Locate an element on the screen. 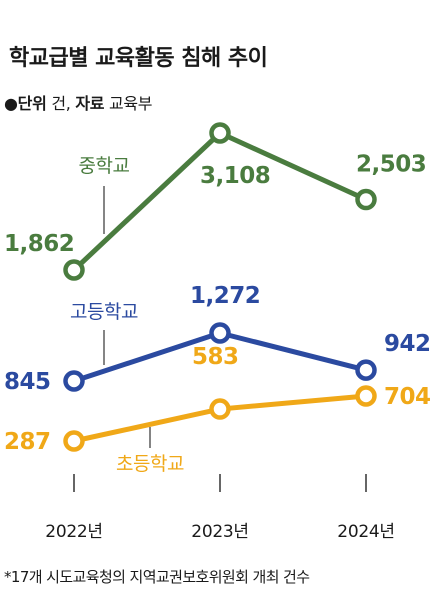 This screenshot has width=441, height=601. source-value: 교육부 is located at coordinates (130, 103).